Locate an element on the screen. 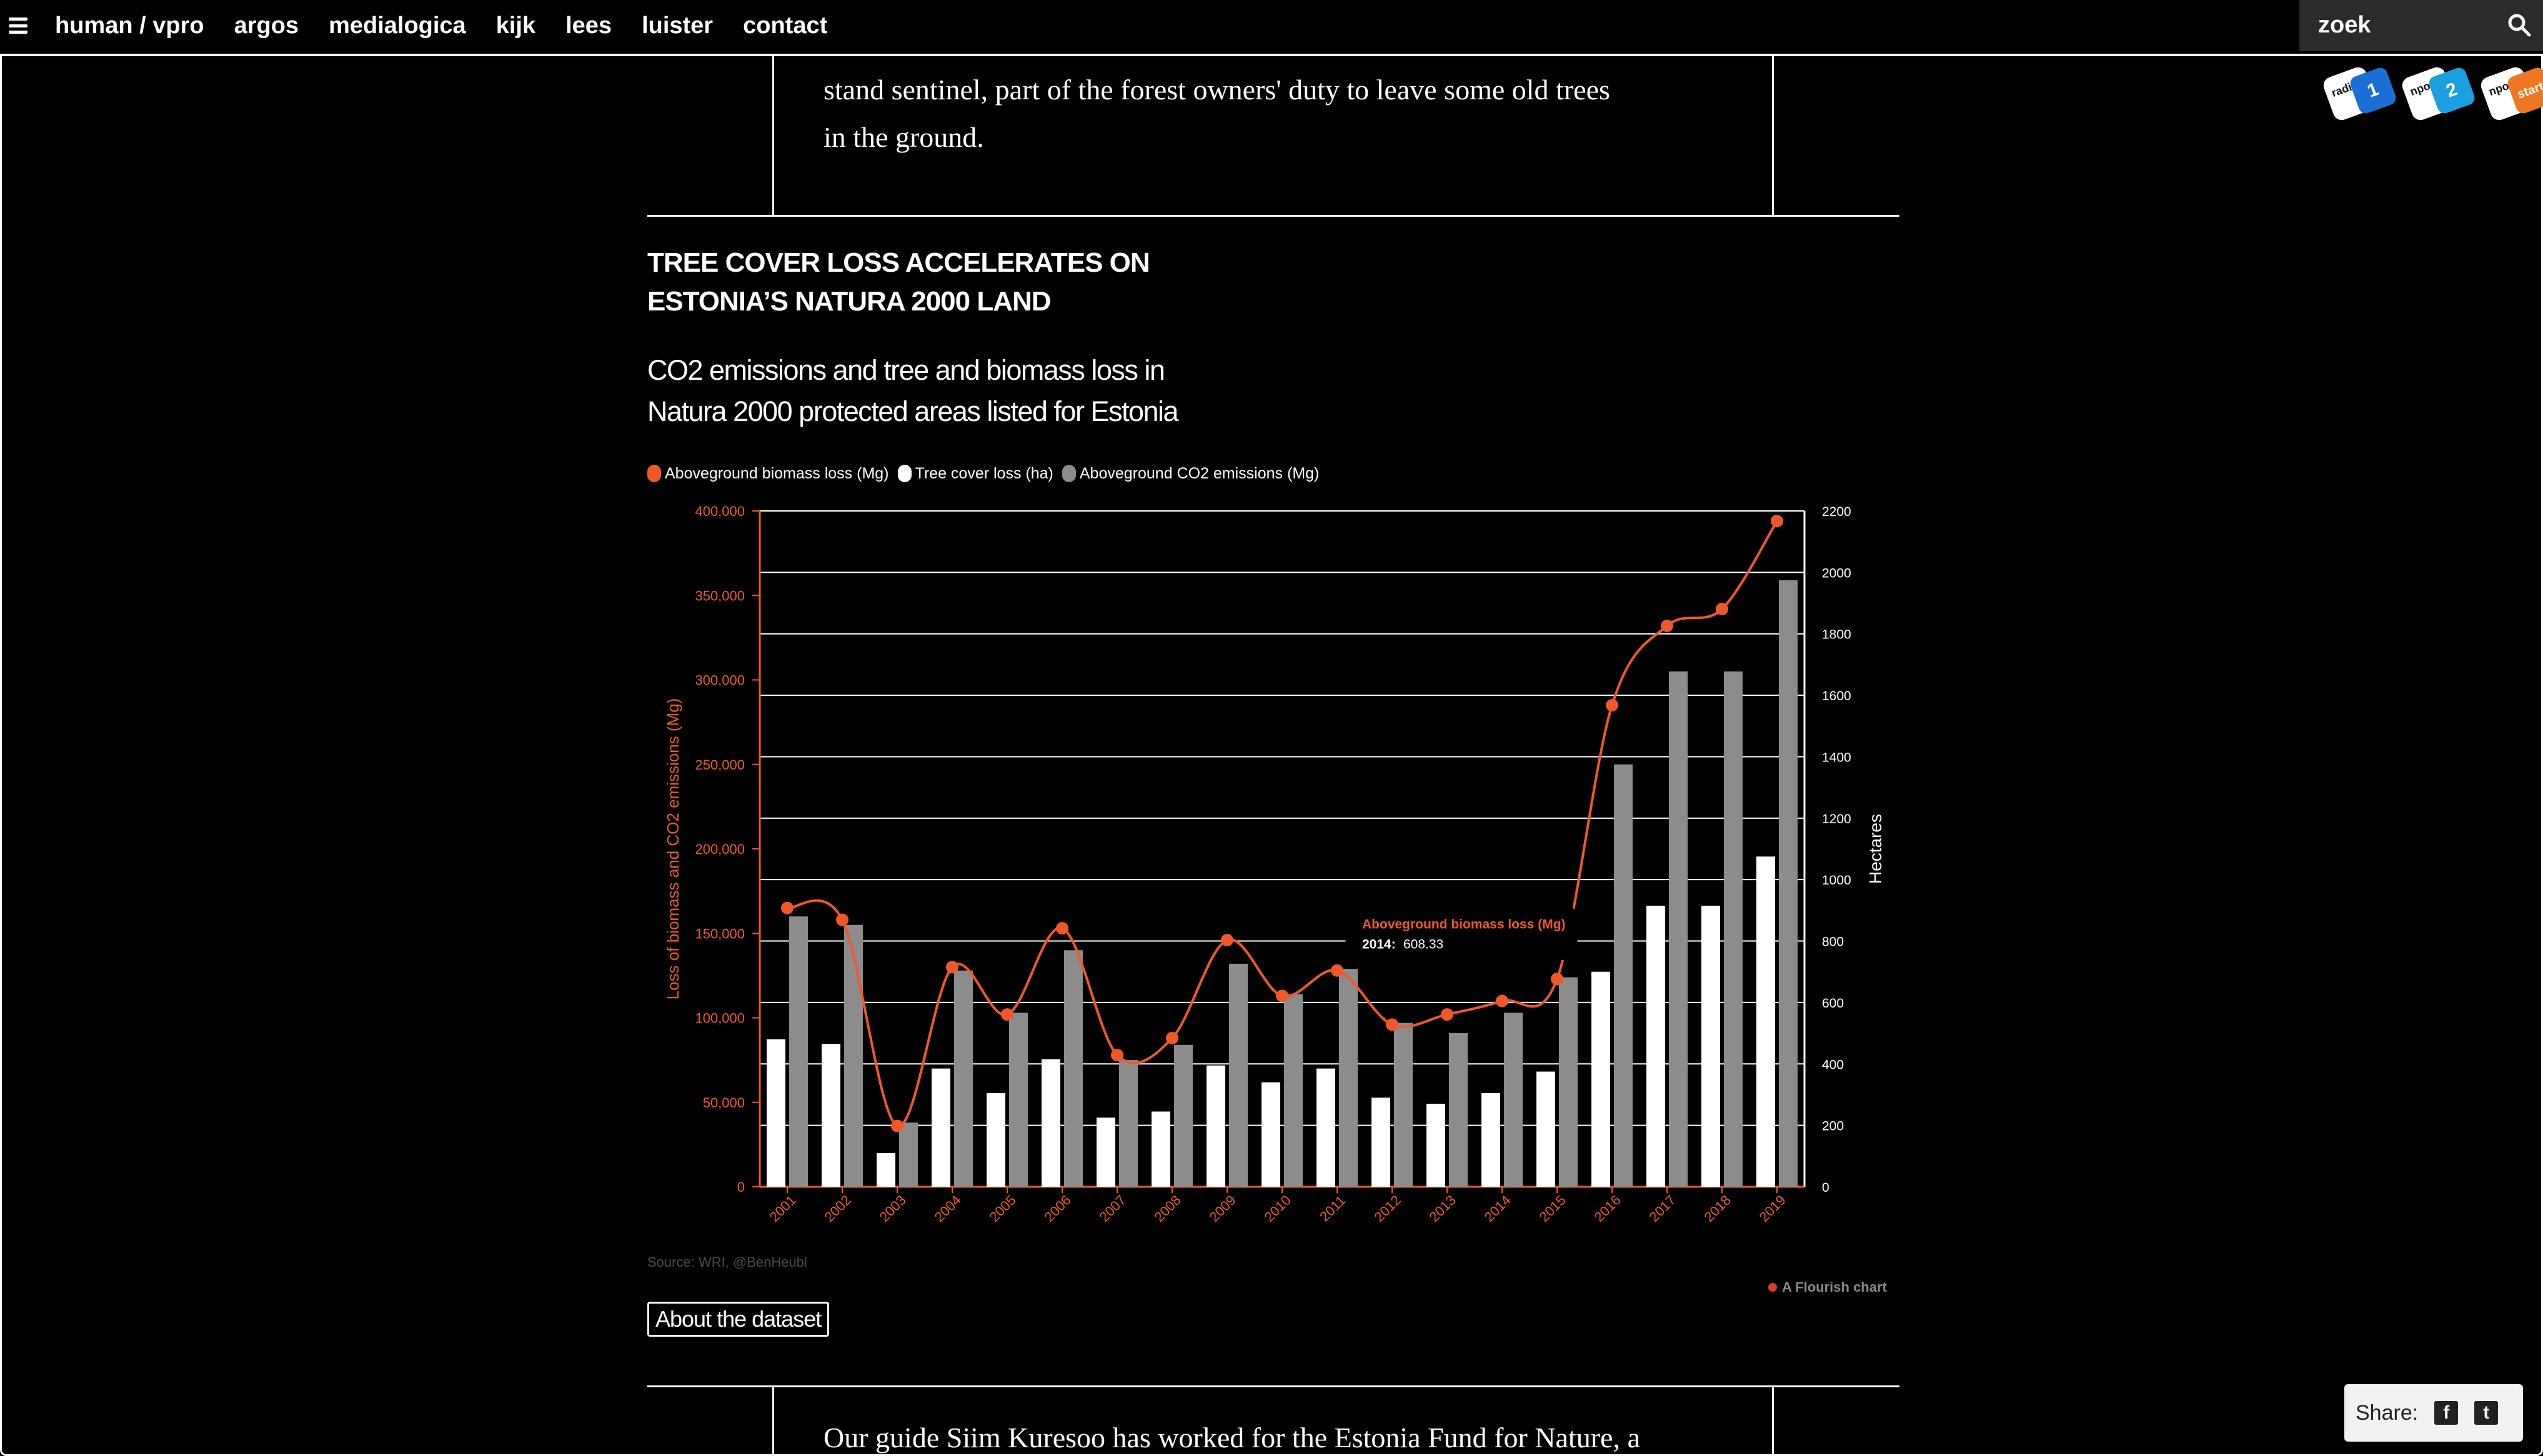  legend-label: Aboveground biomass loss (Mg) is located at coordinates (777, 473).